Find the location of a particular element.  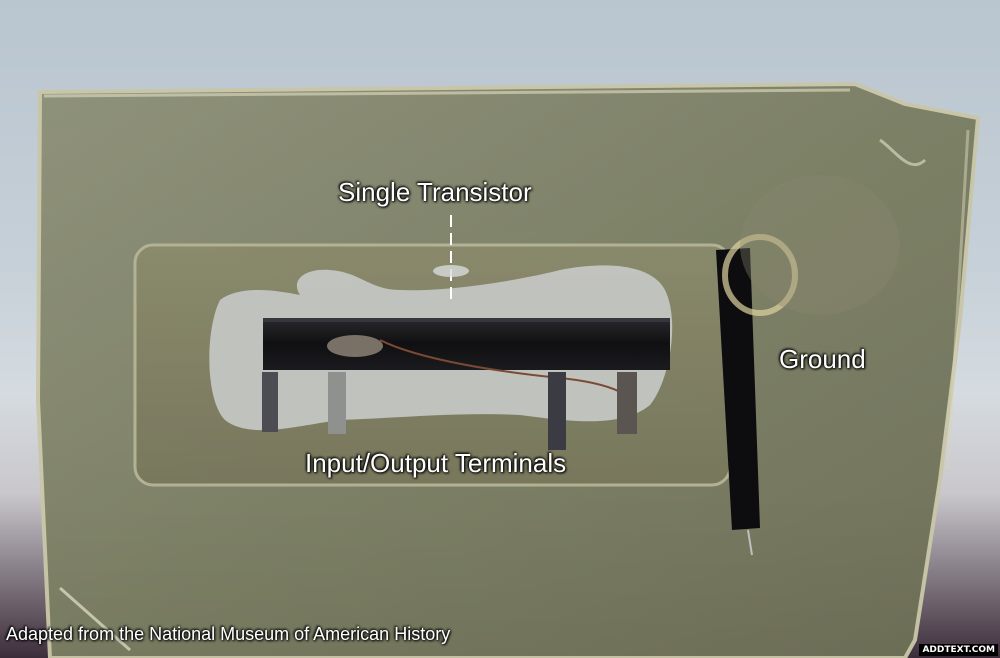

transistor-bar is located at coordinates (466, 344).